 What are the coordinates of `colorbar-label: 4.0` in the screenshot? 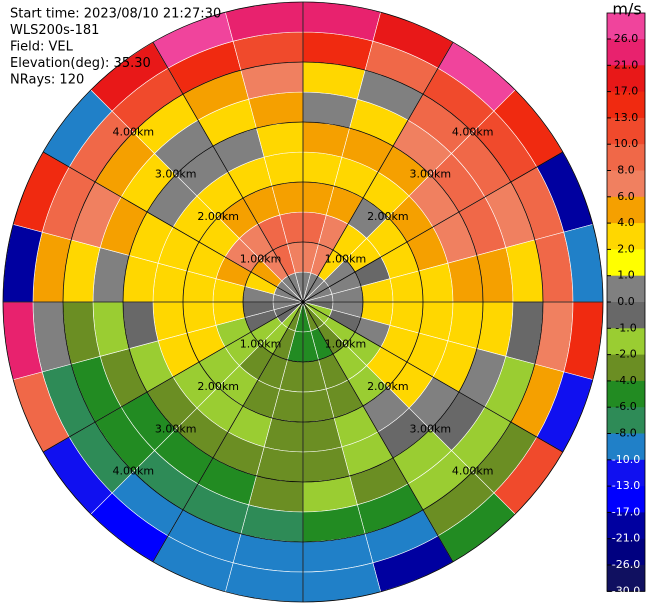 It's located at (626, 222).